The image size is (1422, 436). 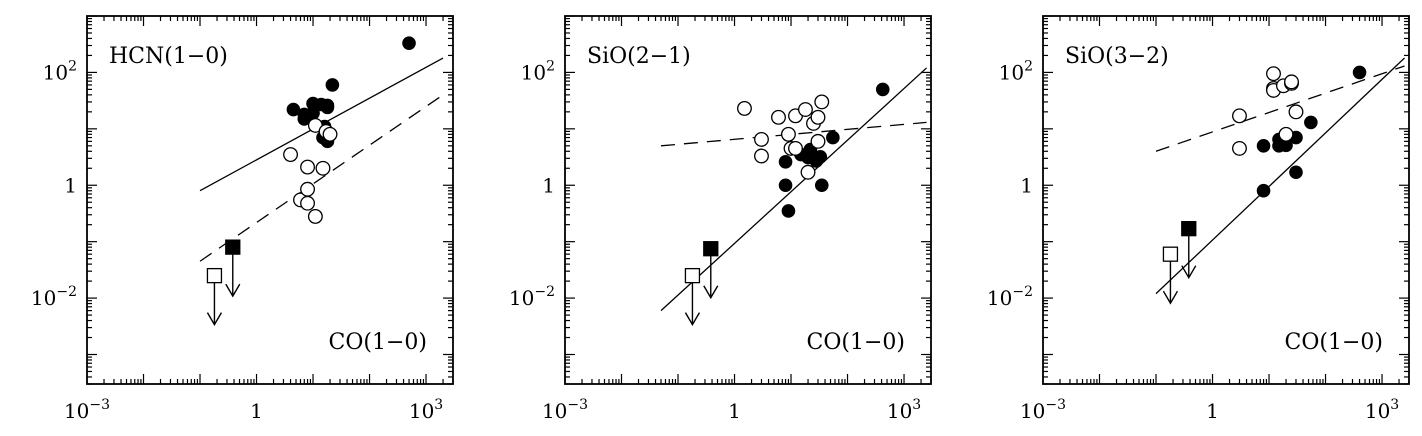 I want to click on molecule-label: SiO(2−1), so click(x=639, y=56).